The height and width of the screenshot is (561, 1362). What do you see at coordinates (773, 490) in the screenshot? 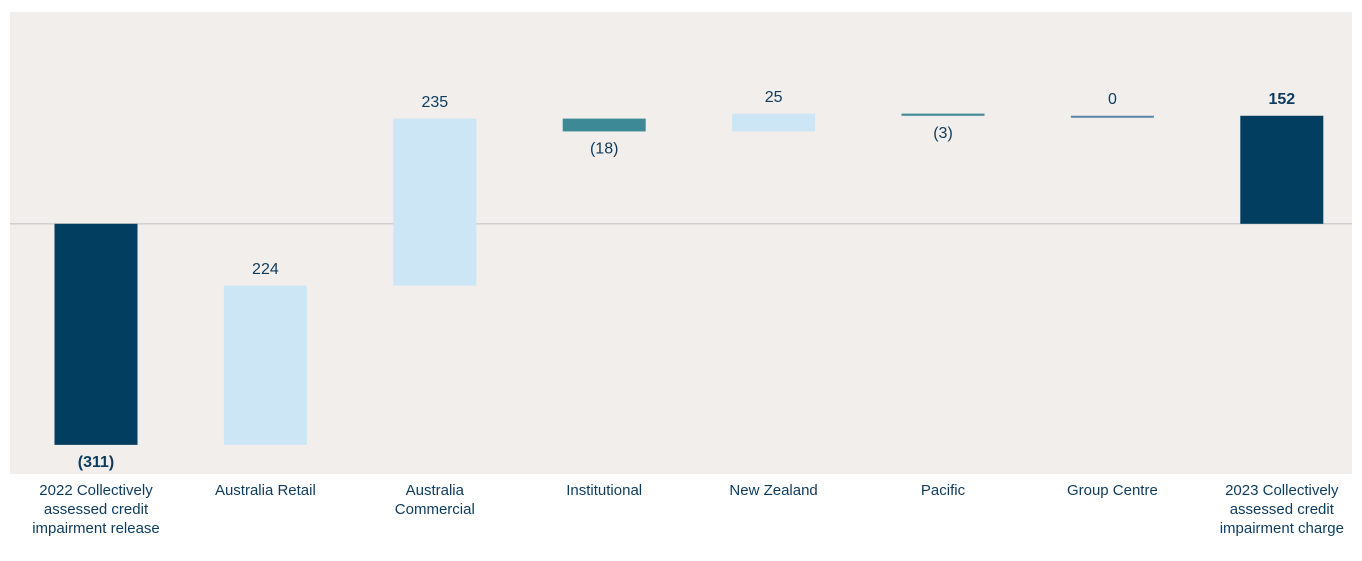
I see `category-label: New Zealand` at bounding box center [773, 490].